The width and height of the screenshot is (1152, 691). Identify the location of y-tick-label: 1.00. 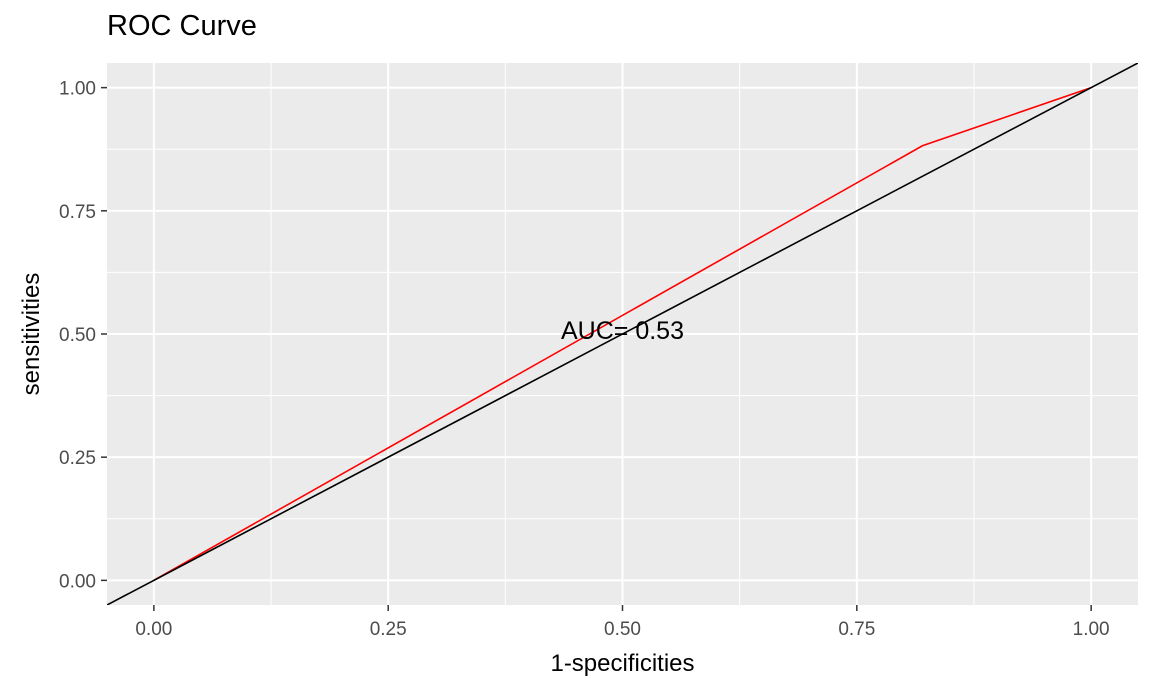
(77, 89).